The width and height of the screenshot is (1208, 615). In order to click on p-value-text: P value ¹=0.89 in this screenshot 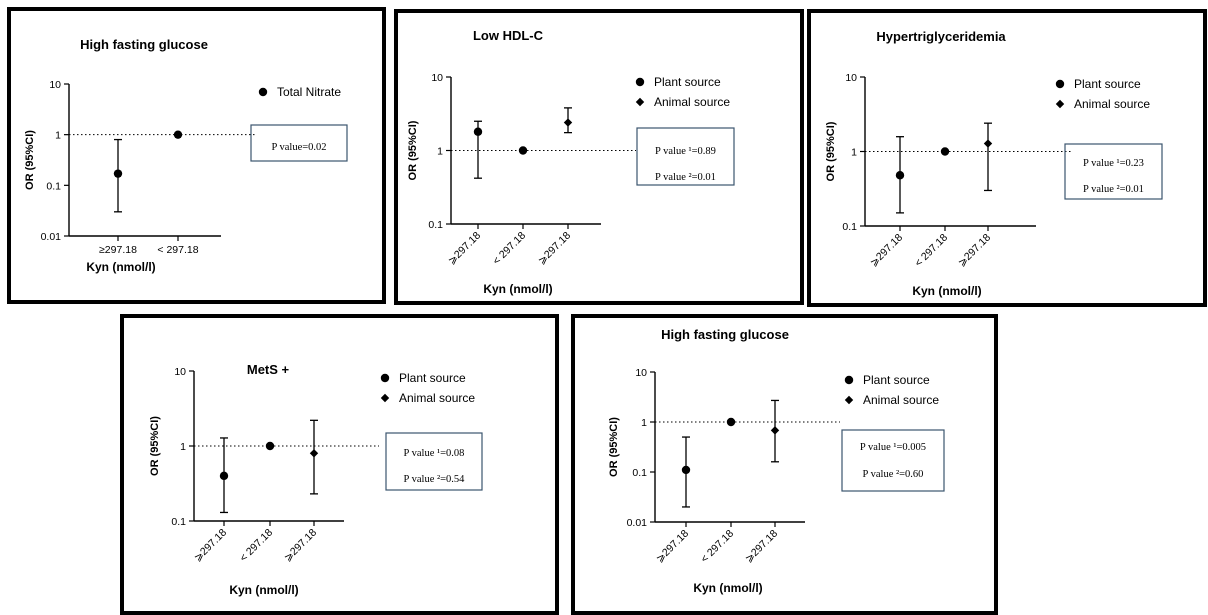, I will do `click(685, 151)`.